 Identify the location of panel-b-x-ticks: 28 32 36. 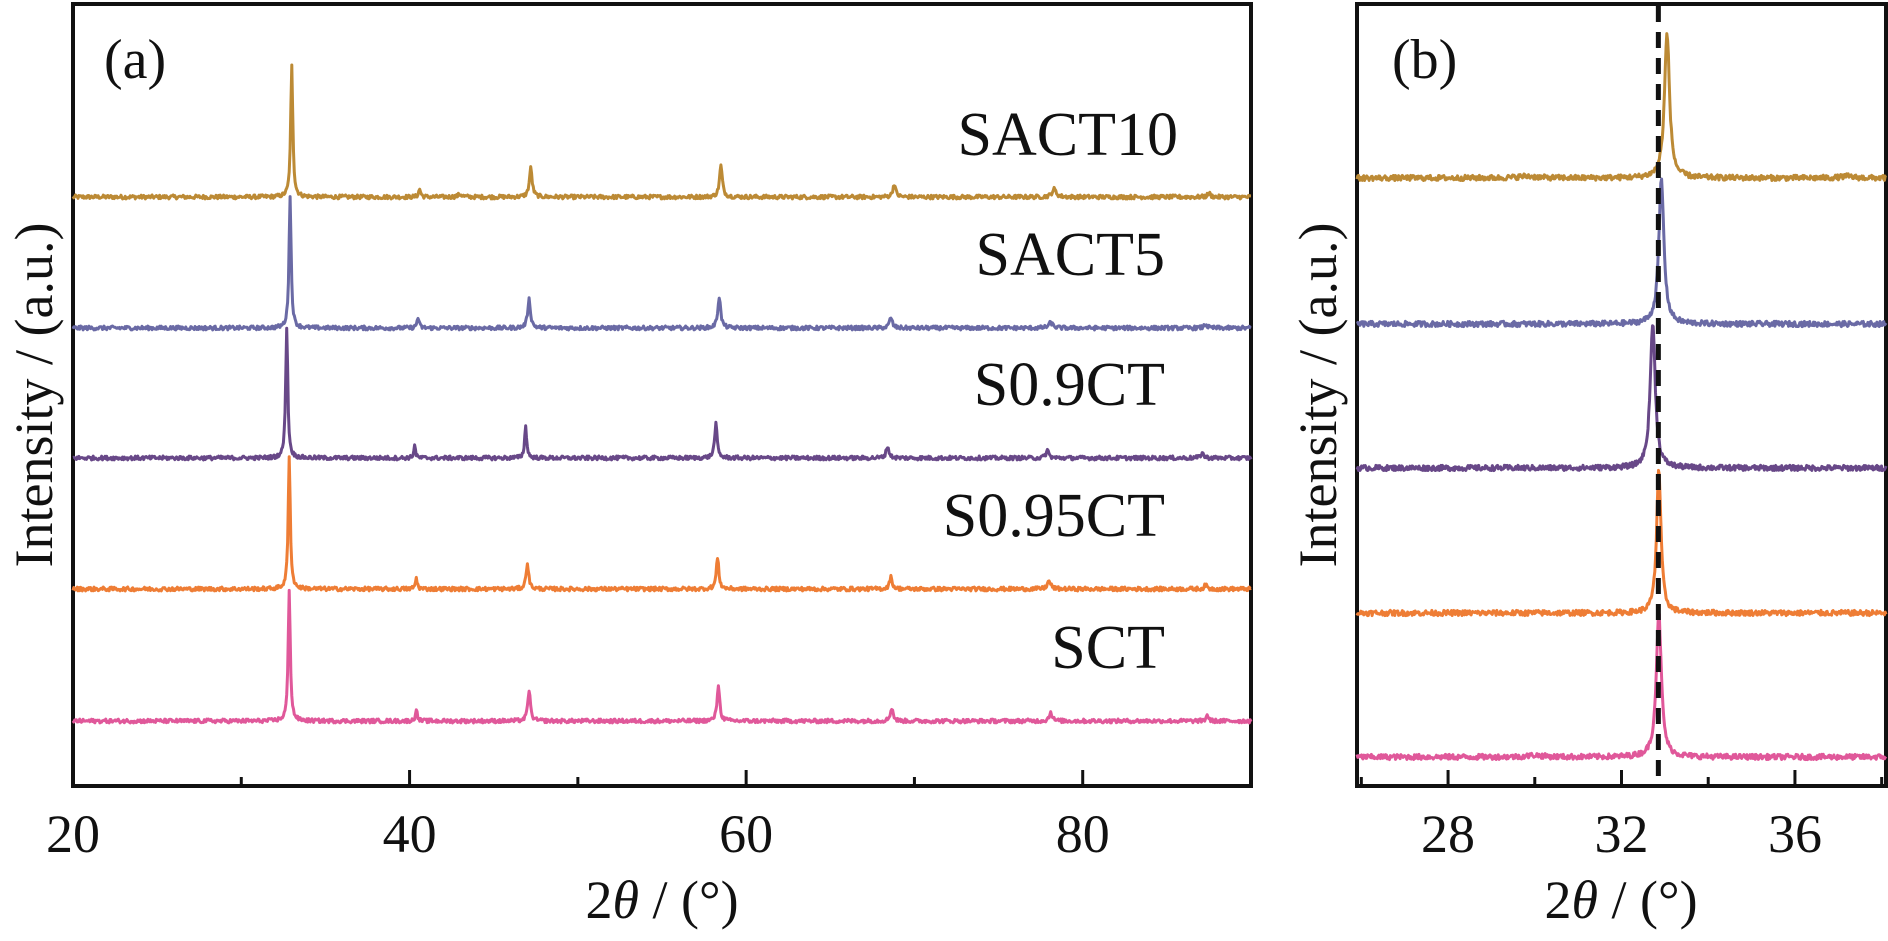
(1621, 817).